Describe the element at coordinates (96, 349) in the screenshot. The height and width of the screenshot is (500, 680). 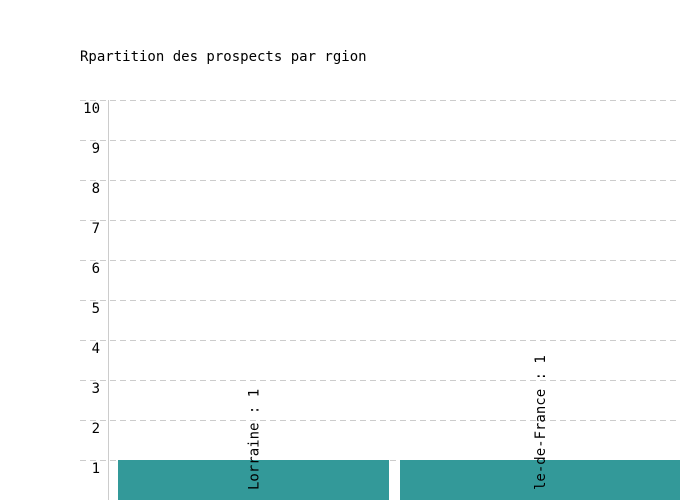
I see `y-tick-label: 4` at that location.